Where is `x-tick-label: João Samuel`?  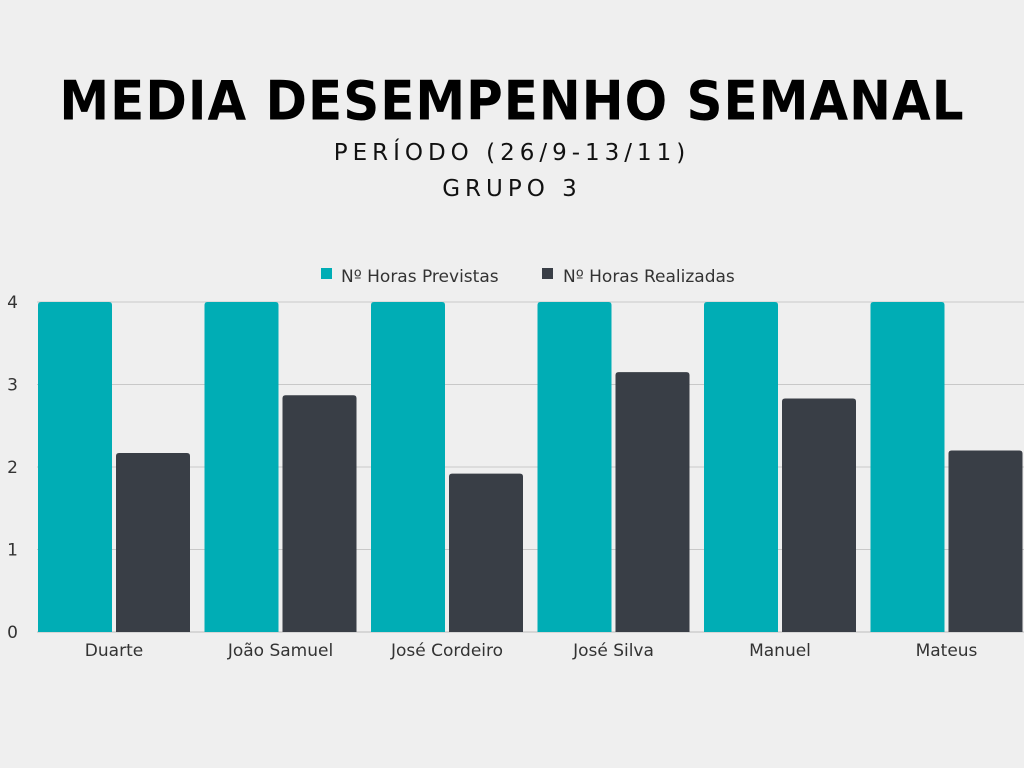
x-tick-label: João Samuel is located at coordinates (280, 651).